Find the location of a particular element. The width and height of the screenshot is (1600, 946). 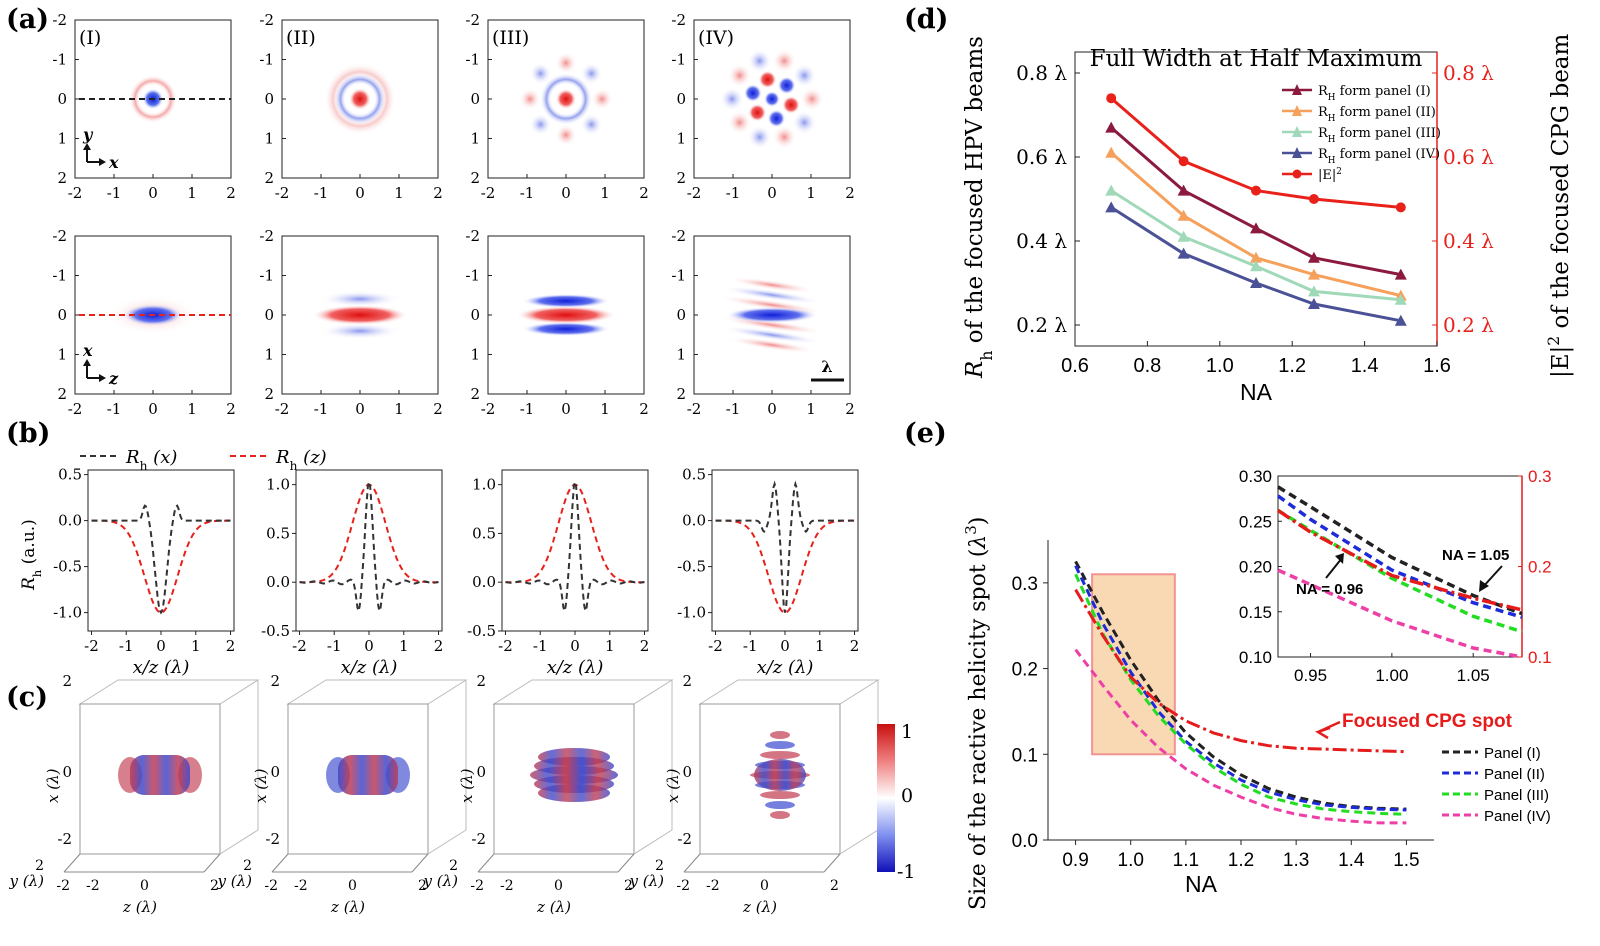

band is located at coordinates (772, 285).